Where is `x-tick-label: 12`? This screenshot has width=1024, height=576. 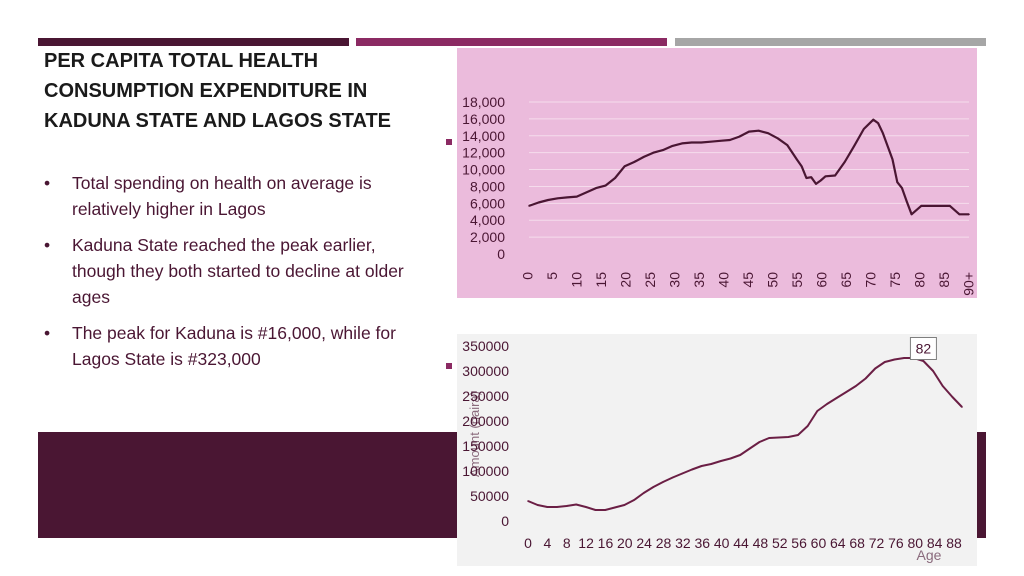 x-tick-label: 12 is located at coordinates (586, 543).